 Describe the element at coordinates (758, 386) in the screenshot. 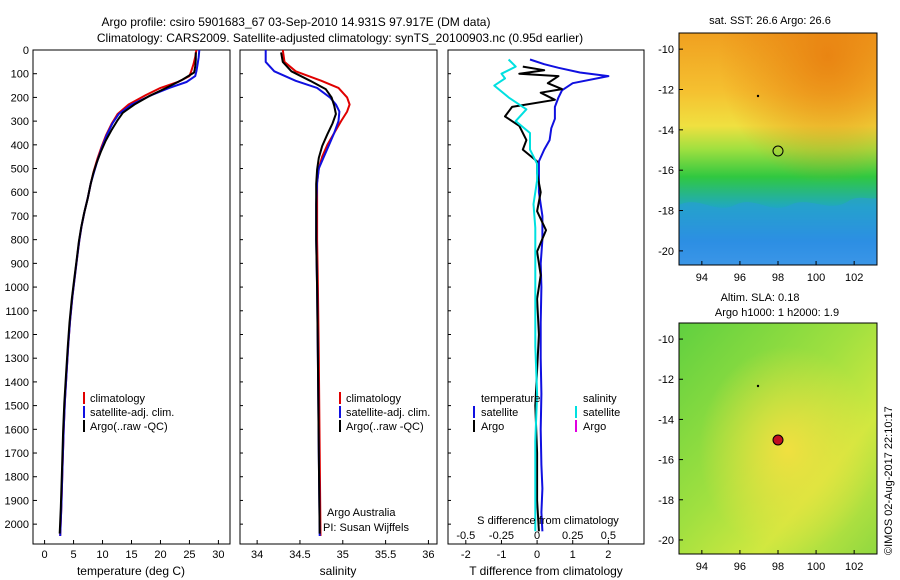

I see `track-point` at that location.